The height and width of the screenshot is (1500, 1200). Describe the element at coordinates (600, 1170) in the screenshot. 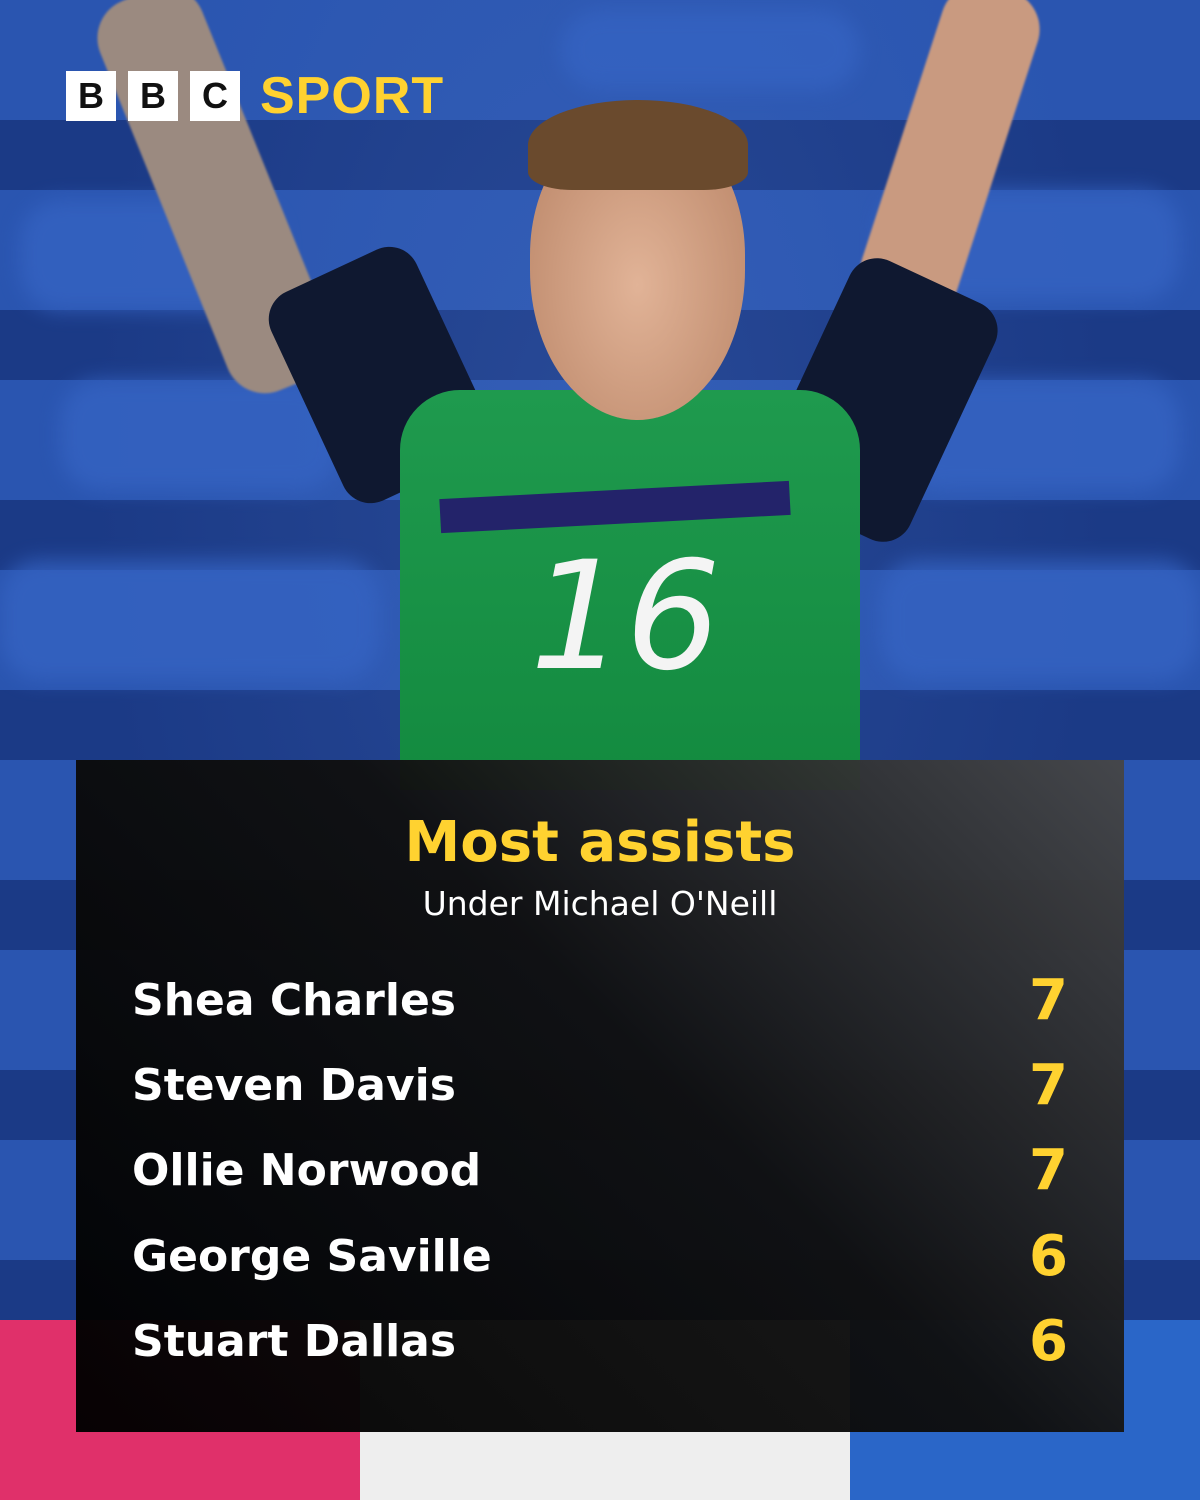

I see `list-item: Ollie Norwood 7` at that location.